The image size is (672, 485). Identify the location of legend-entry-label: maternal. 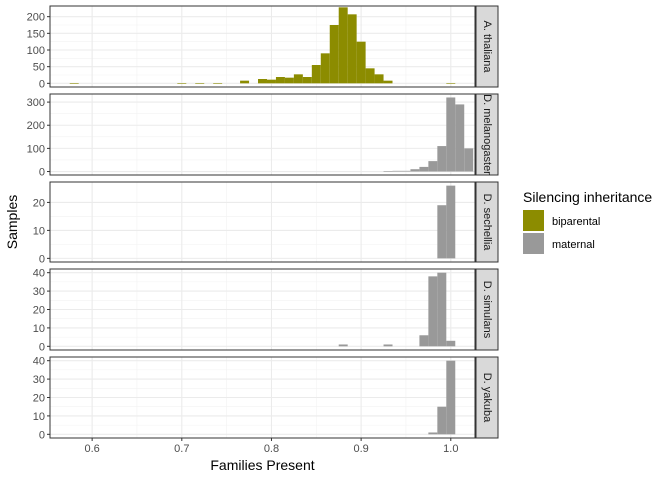
(573, 245).